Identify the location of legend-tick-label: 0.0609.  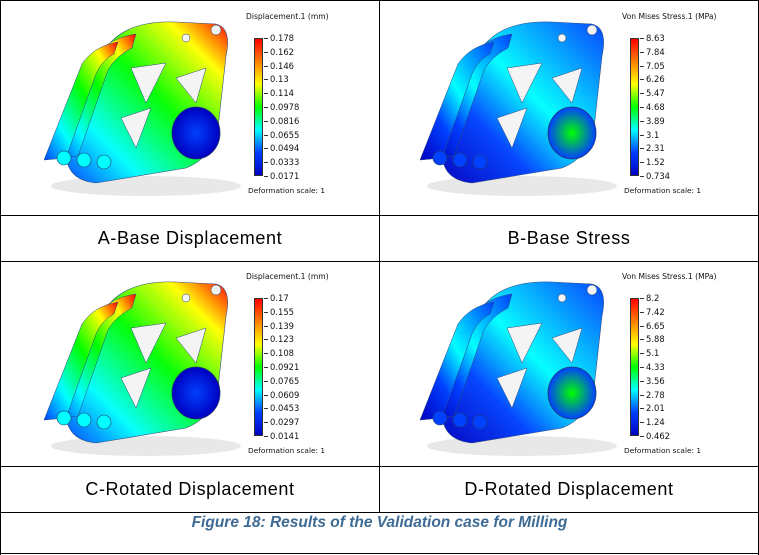
(281, 394).